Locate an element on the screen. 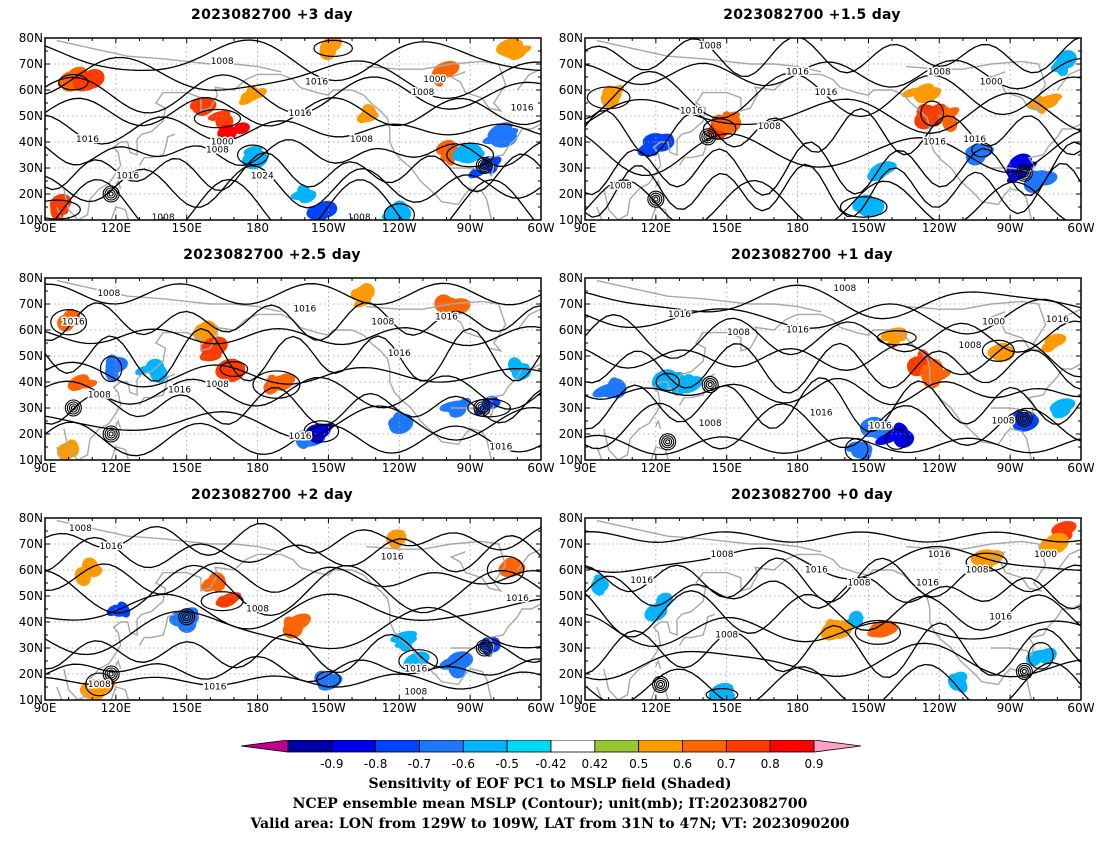 This screenshot has height=850, width=1100. colorbar-tick-label: 0.6 is located at coordinates (682, 764).